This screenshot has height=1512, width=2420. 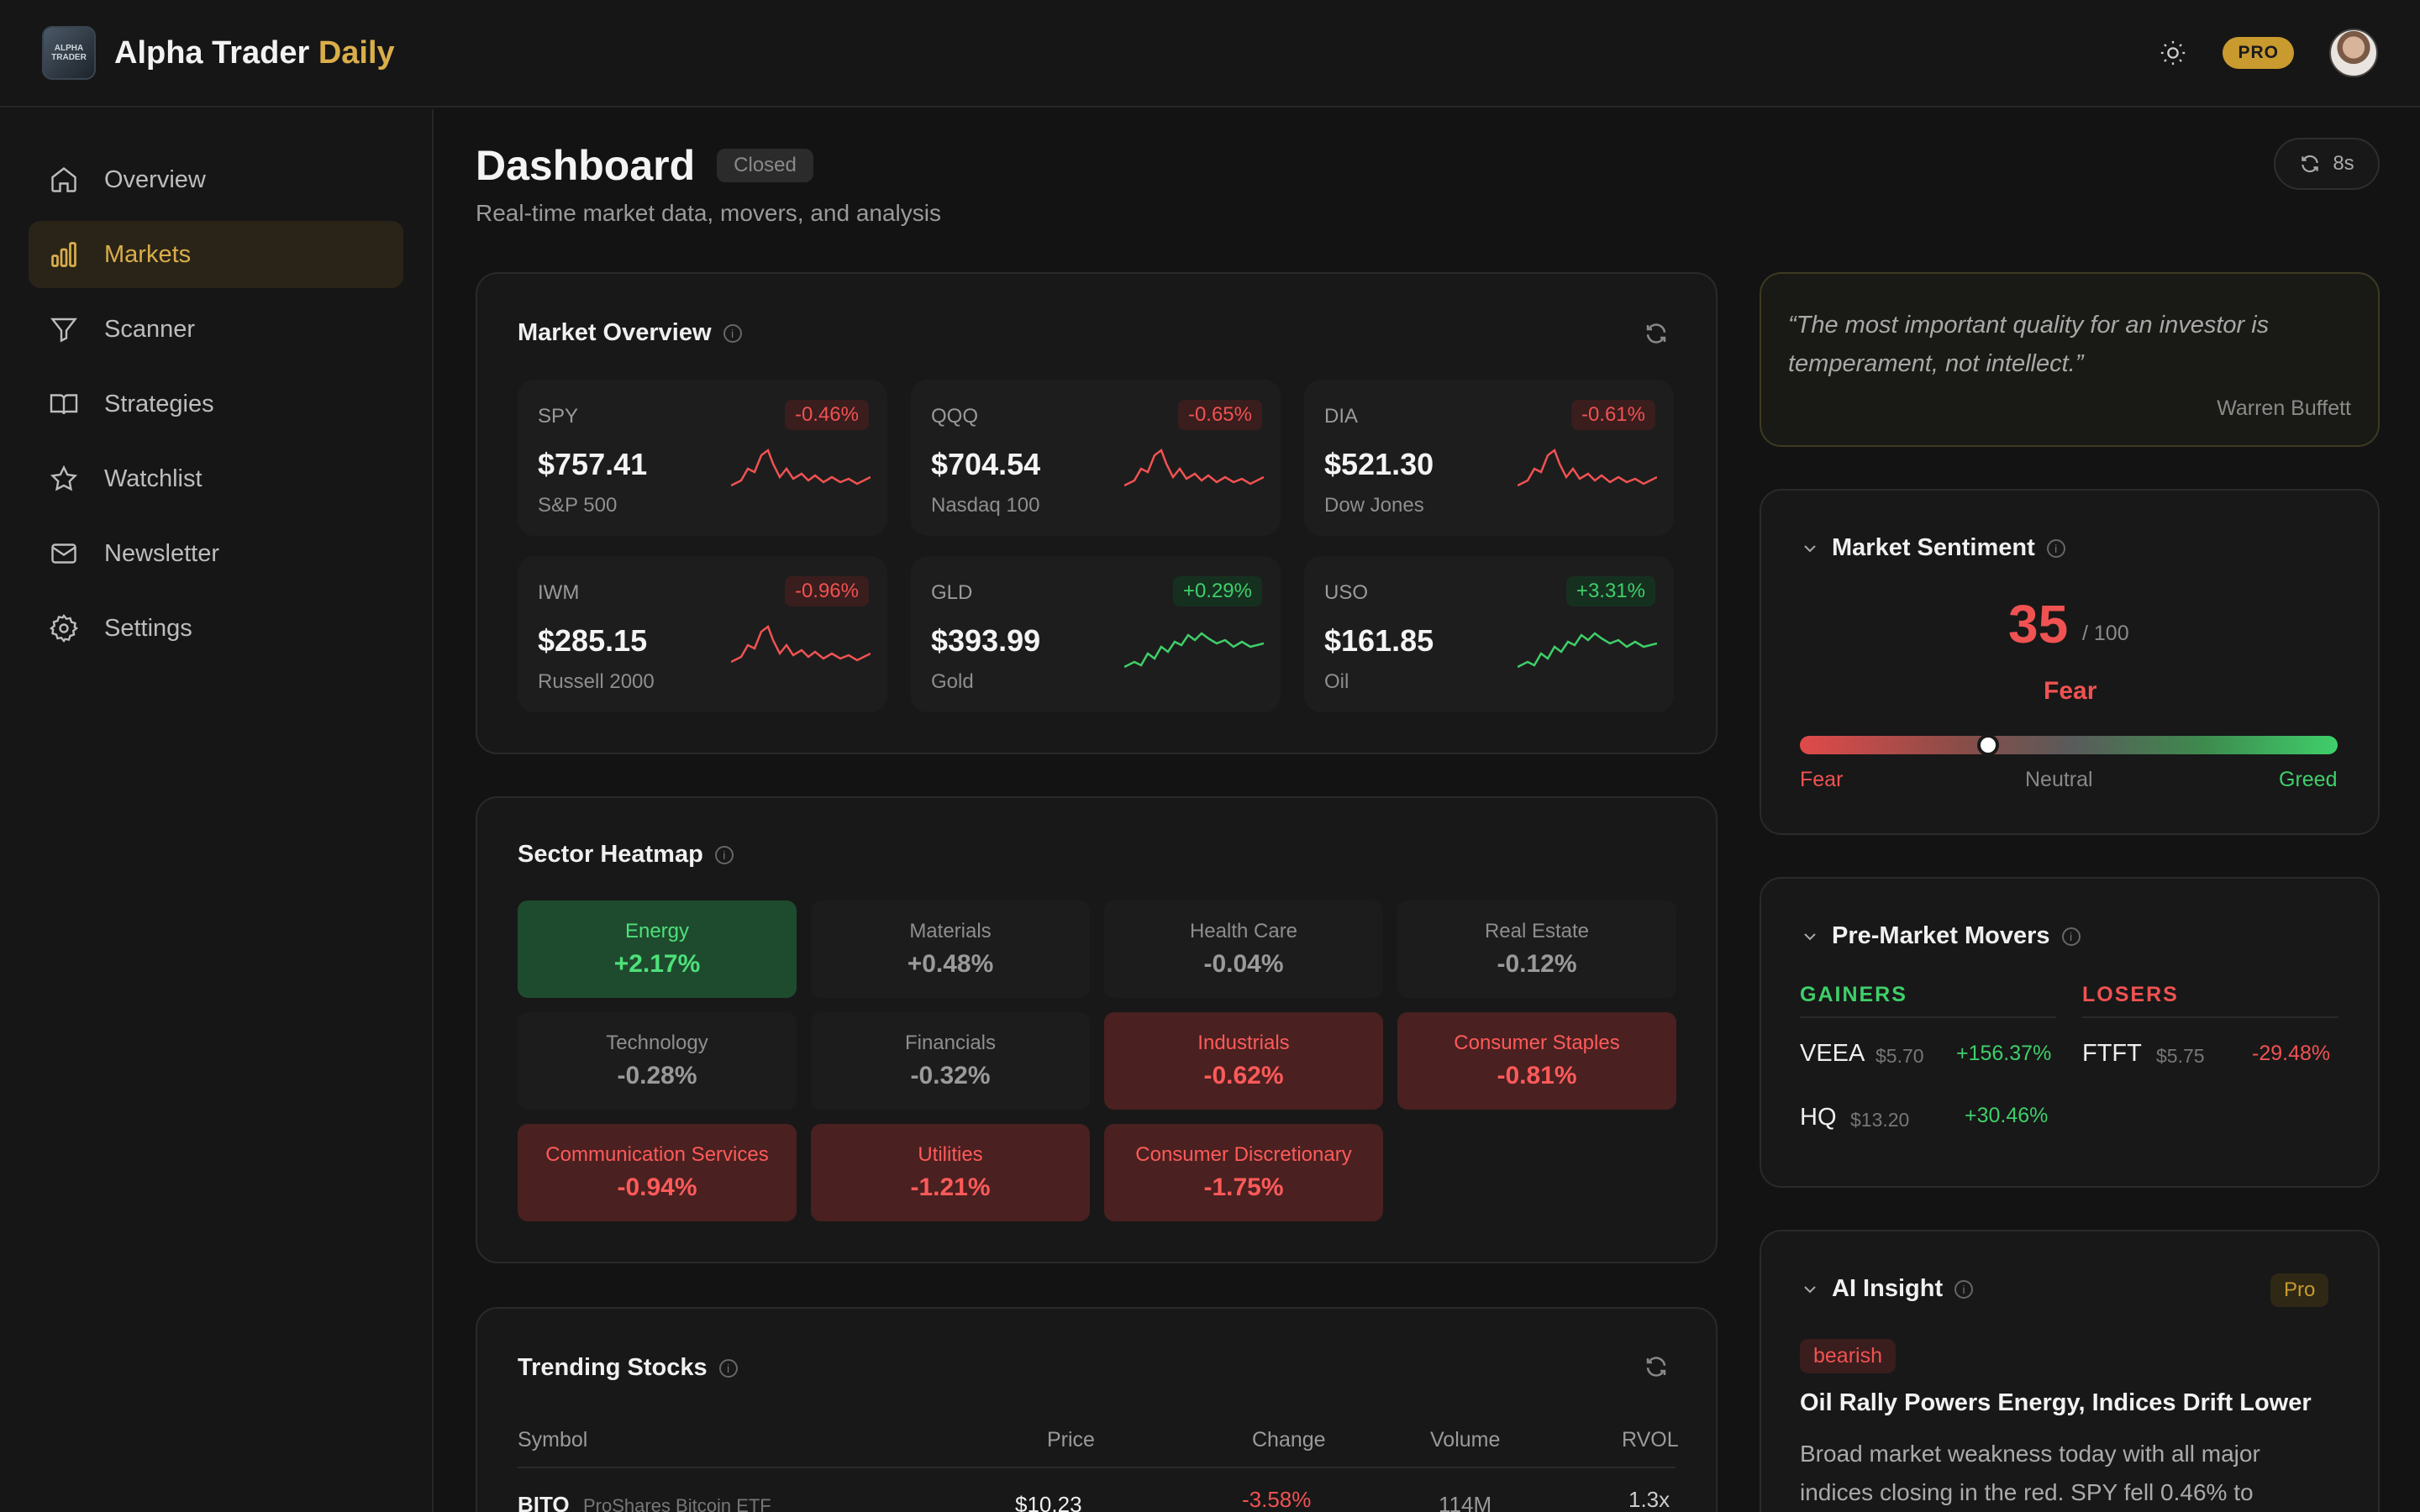 What do you see at coordinates (658, 949) in the screenshot?
I see `sector-tile-energy: Energy +2.17%` at bounding box center [658, 949].